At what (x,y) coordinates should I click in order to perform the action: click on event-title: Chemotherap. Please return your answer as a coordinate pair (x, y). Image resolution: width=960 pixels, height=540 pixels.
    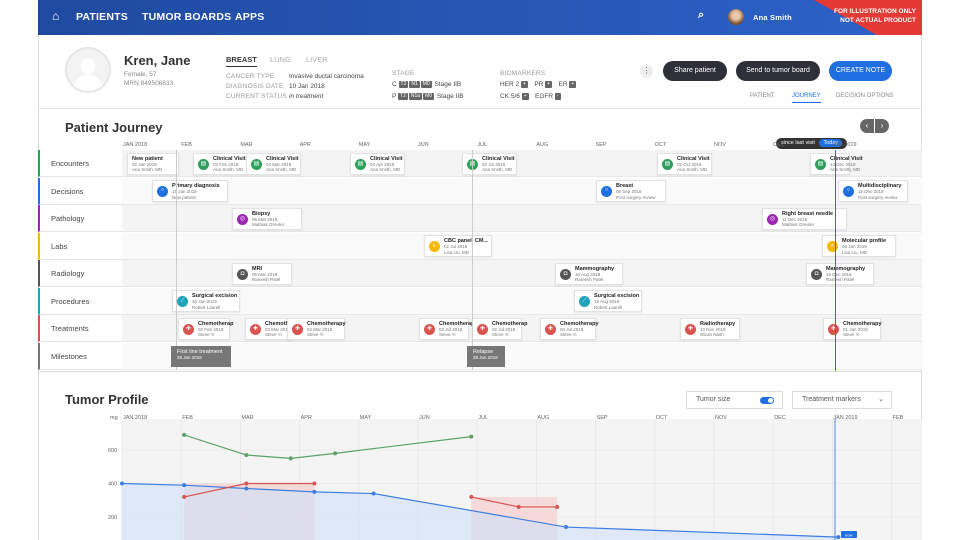
    Looking at the image, I should click on (283, 323).